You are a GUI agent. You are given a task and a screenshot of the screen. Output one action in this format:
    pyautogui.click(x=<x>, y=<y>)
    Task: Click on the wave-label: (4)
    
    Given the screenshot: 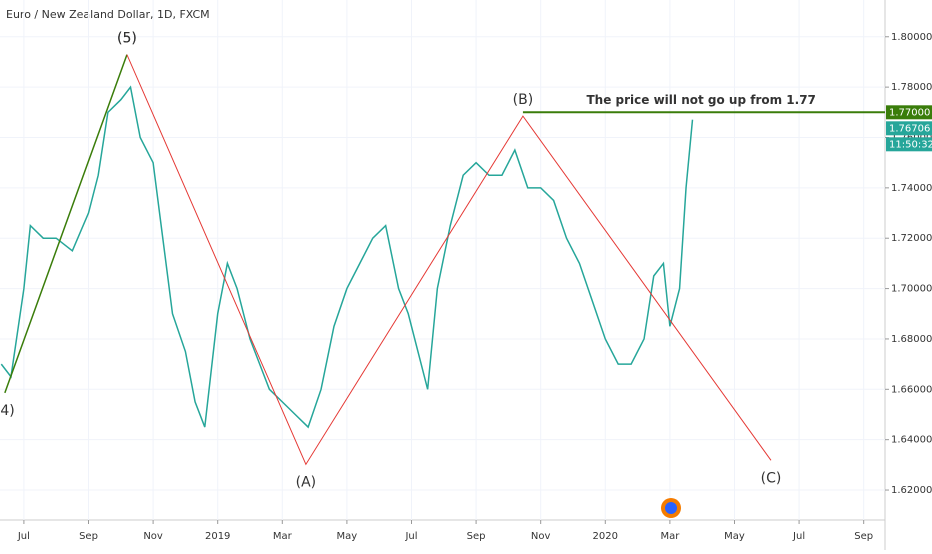 What is the action you would take?
    pyautogui.click(x=7, y=411)
    